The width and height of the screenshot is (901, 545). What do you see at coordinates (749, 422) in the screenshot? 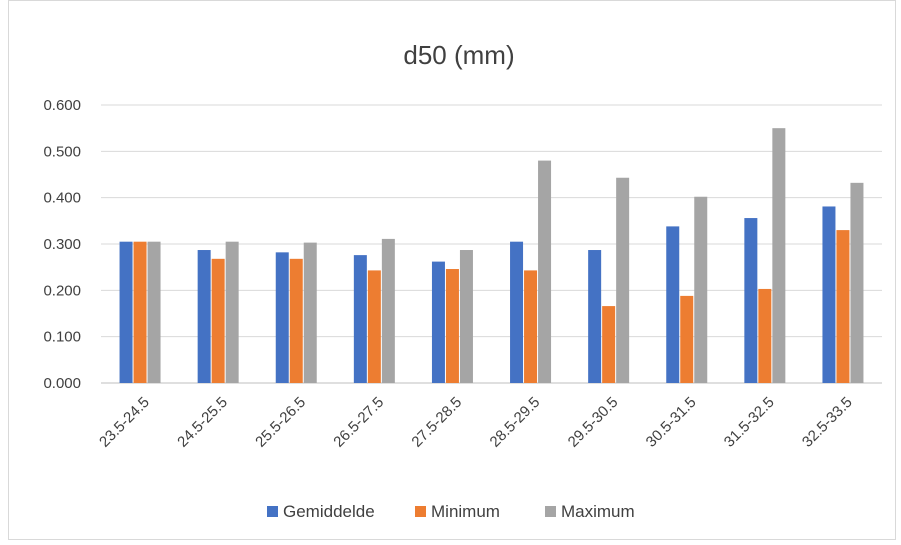
I see `x-tick-label: 31.5-32.5` at bounding box center [749, 422].